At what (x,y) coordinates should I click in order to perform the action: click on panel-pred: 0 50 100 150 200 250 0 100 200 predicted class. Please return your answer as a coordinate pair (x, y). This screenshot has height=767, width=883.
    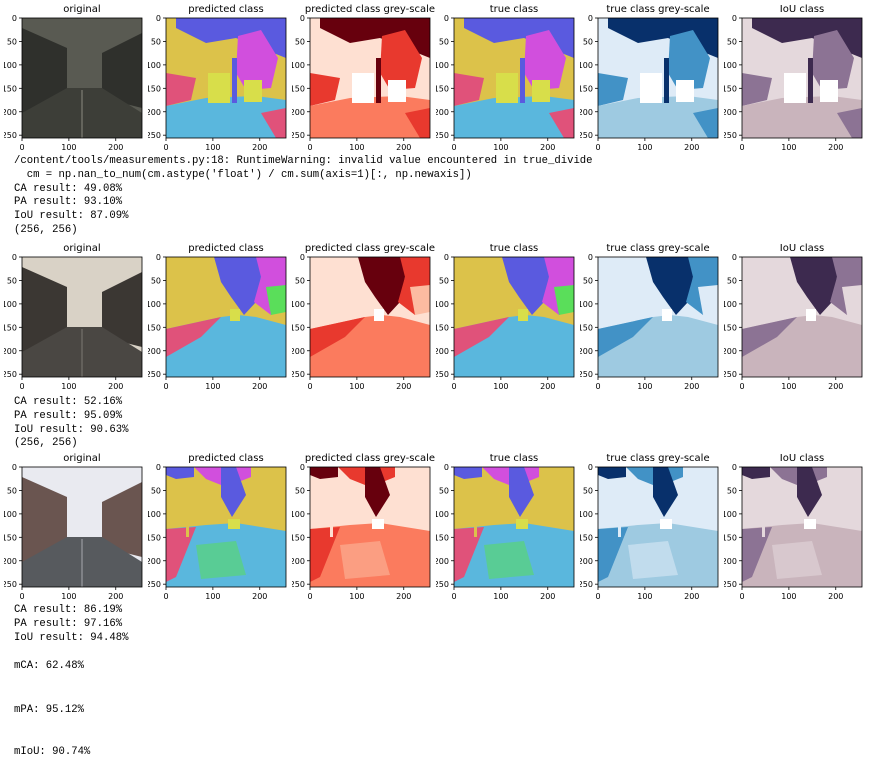
    Looking at the image, I should click on (218, 77).